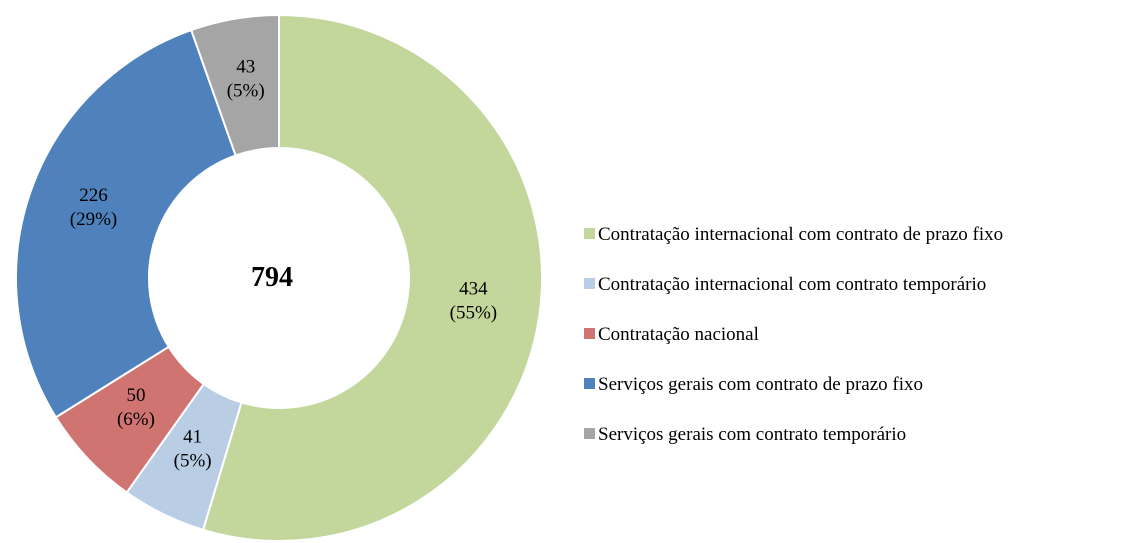 Image resolution: width=1140 pixels, height=543 pixels. Describe the element at coordinates (135, 395) in the screenshot. I see `data-label-value: 50` at that location.